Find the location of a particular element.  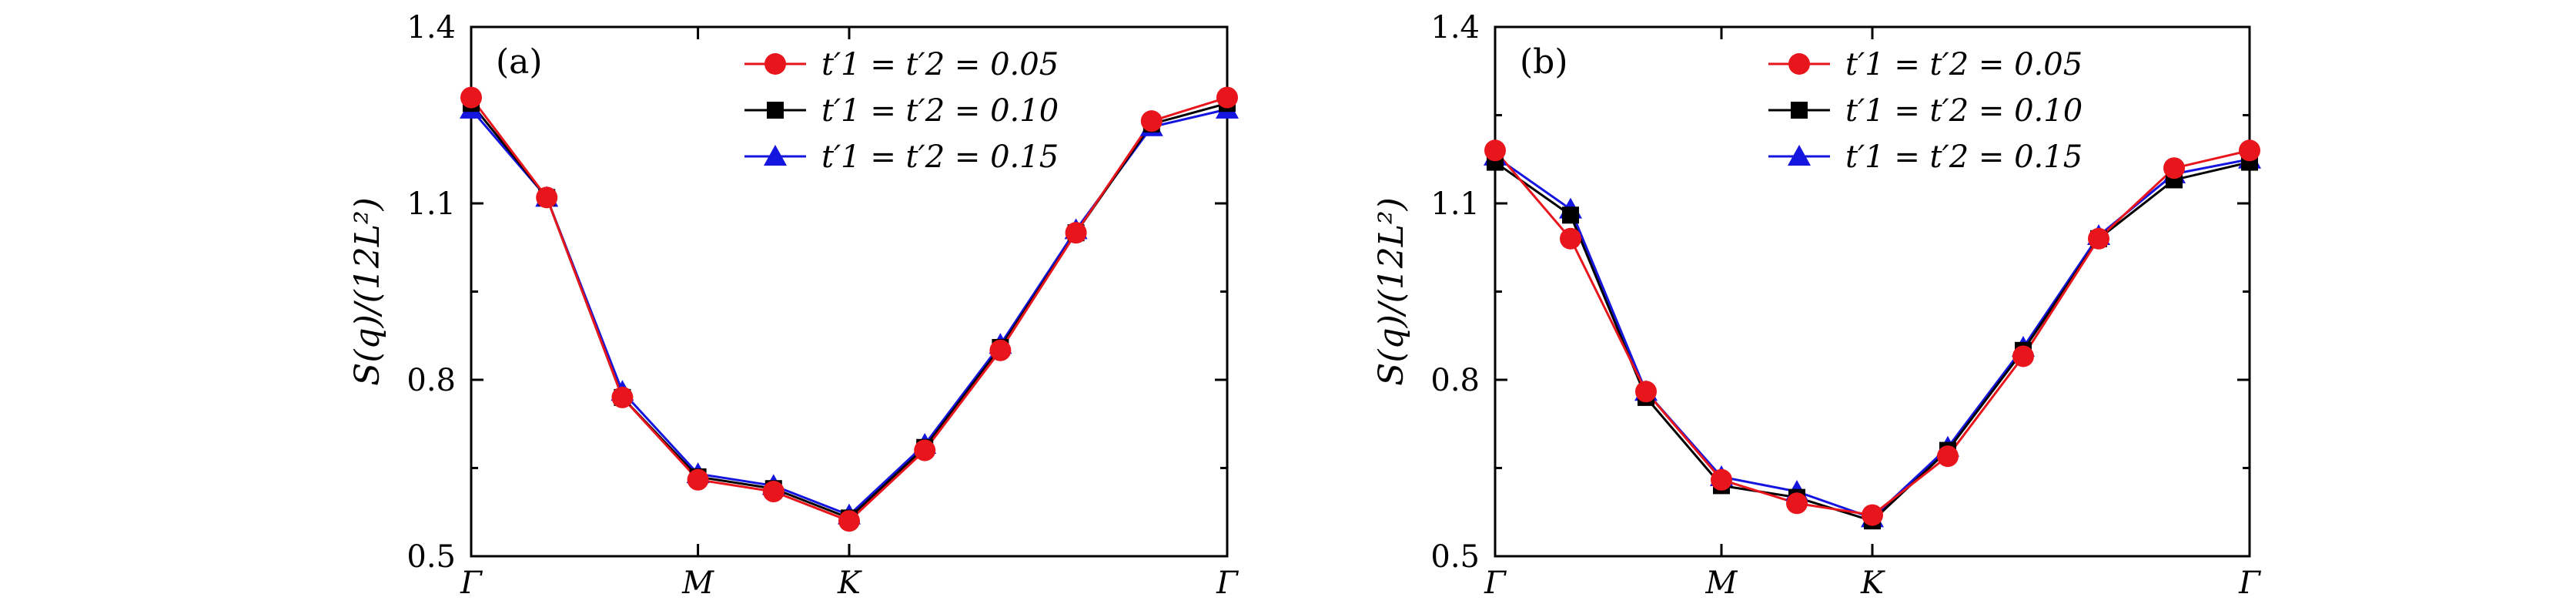

panel-label: (a) is located at coordinates (520, 62).